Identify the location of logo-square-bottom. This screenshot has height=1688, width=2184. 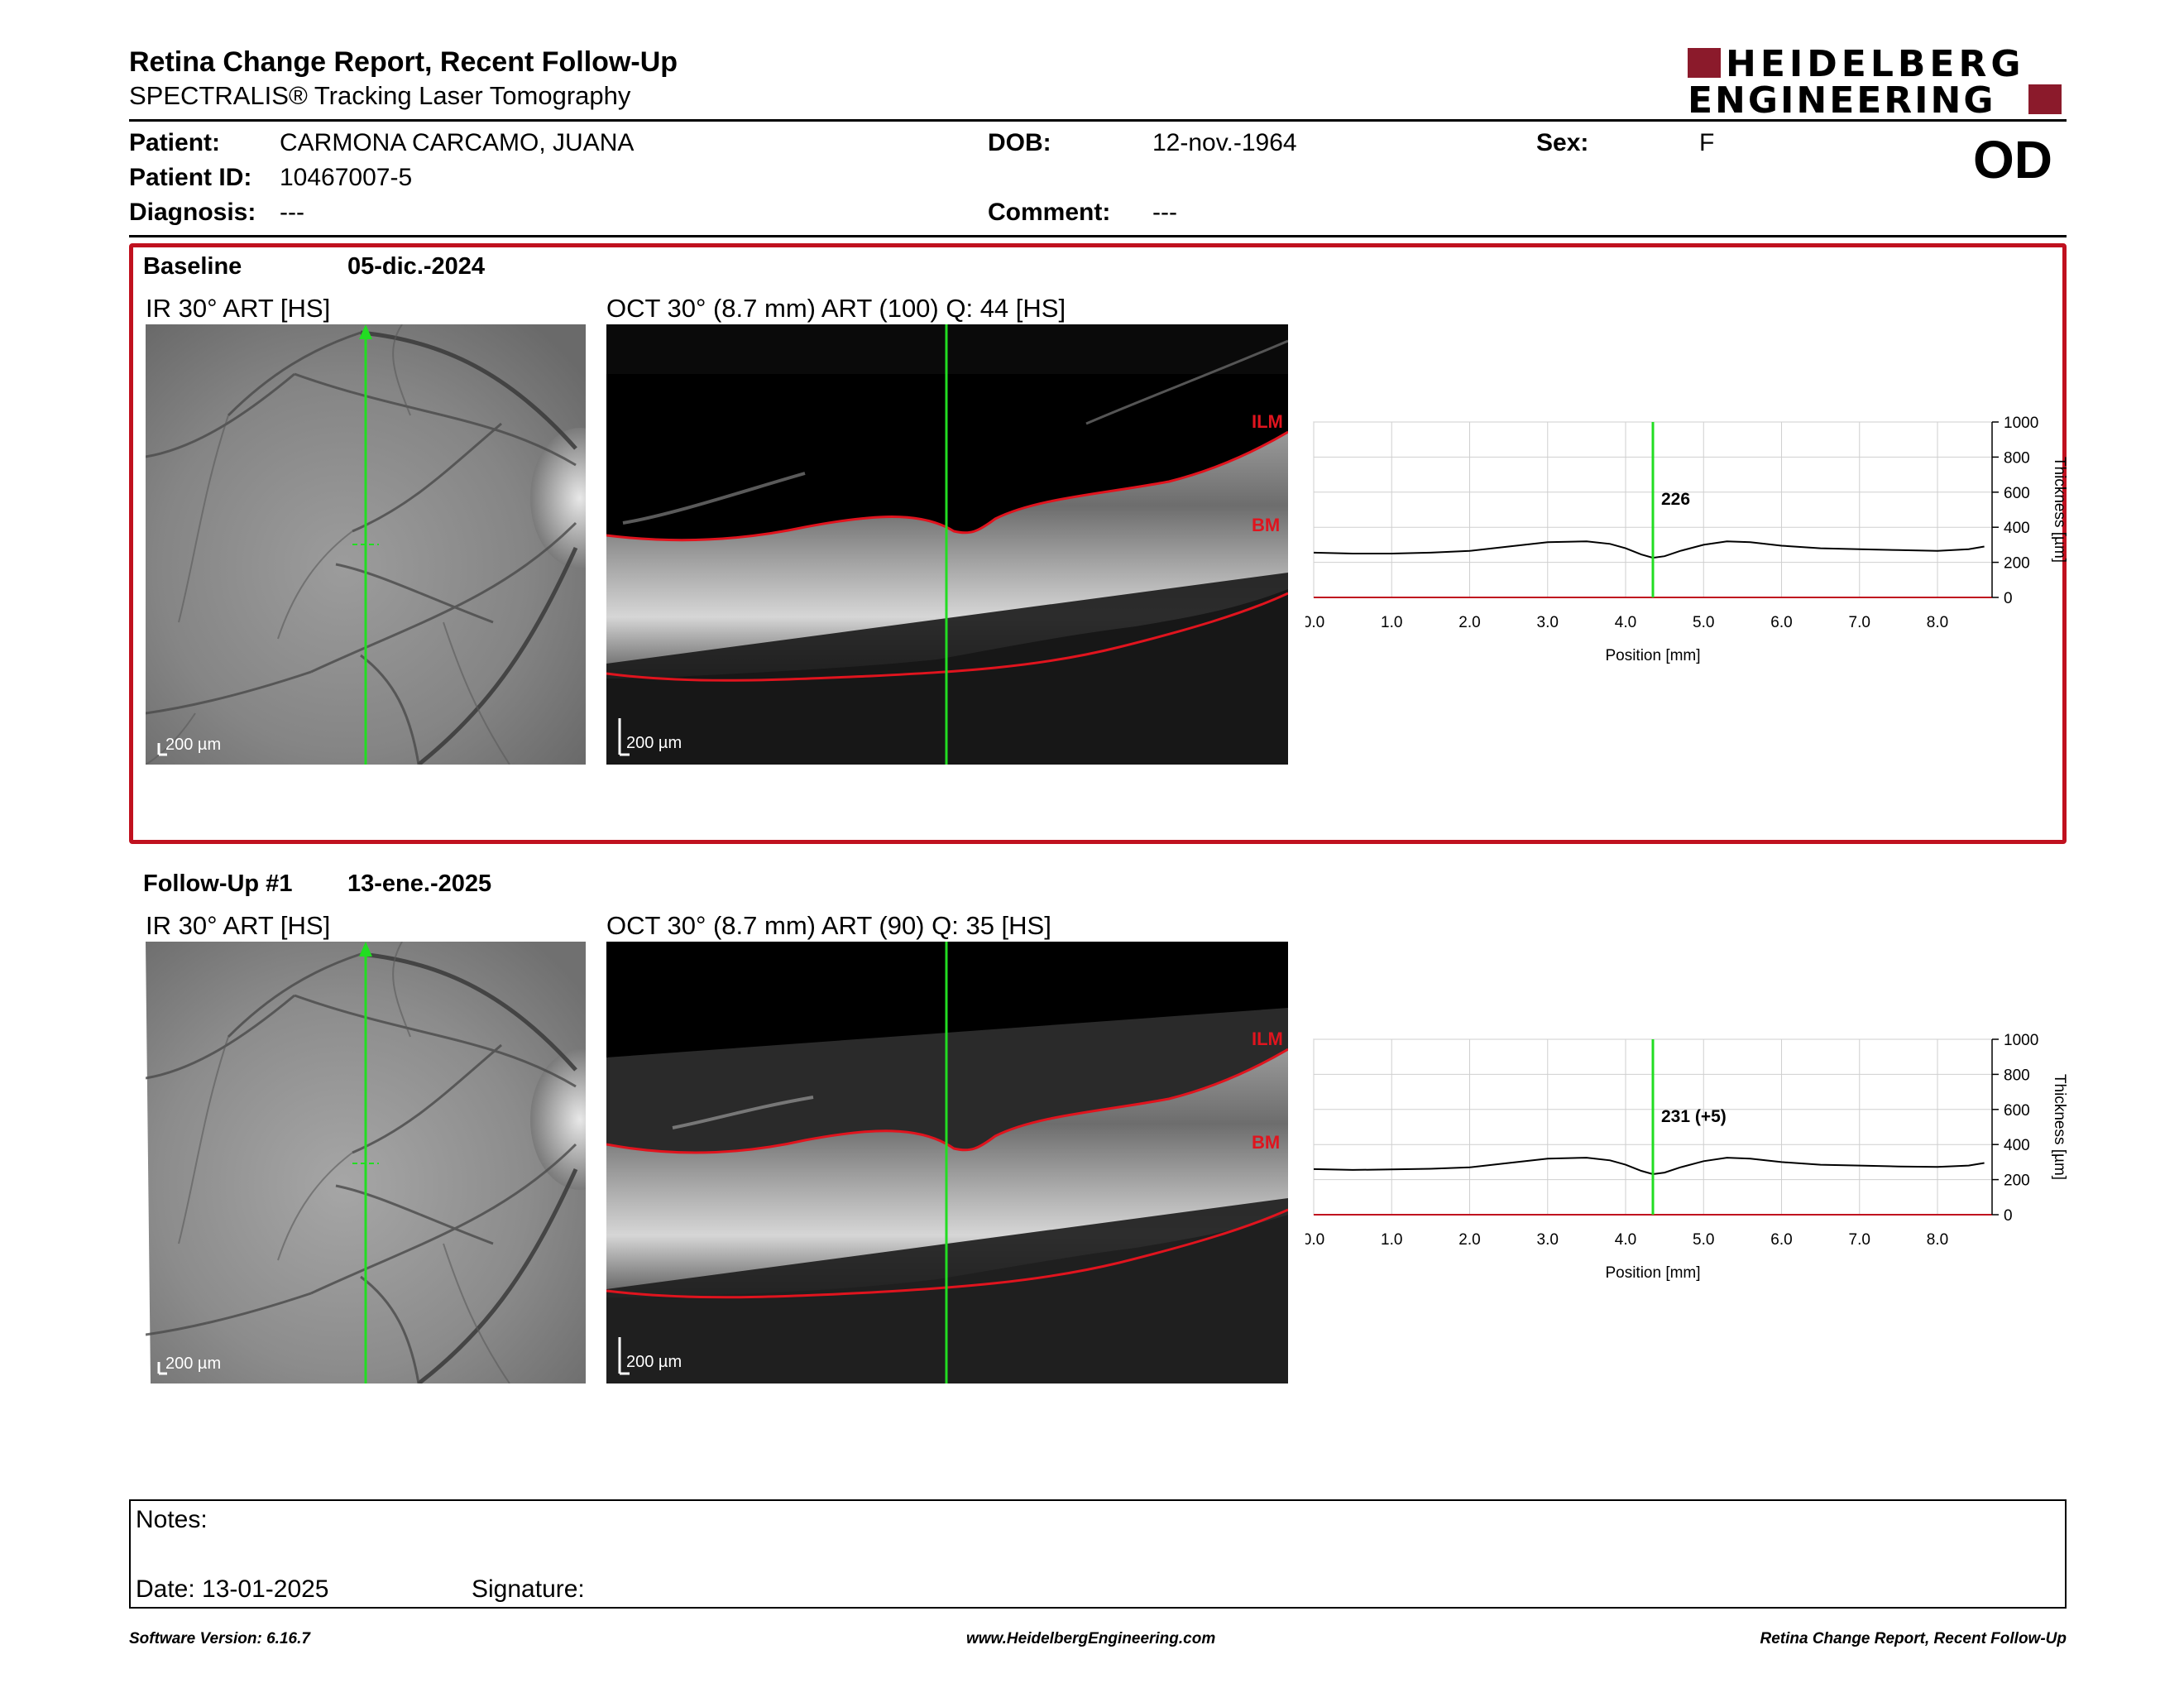
(2045, 99).